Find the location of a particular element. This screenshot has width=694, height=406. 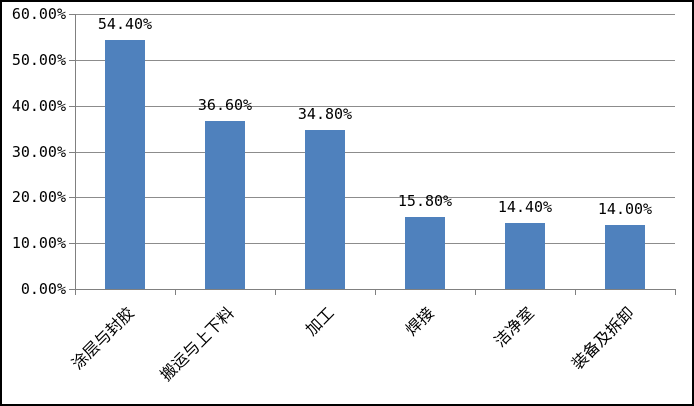

x-axis-category-label: 装备及拆卸 is located at coordinates (602, 338).